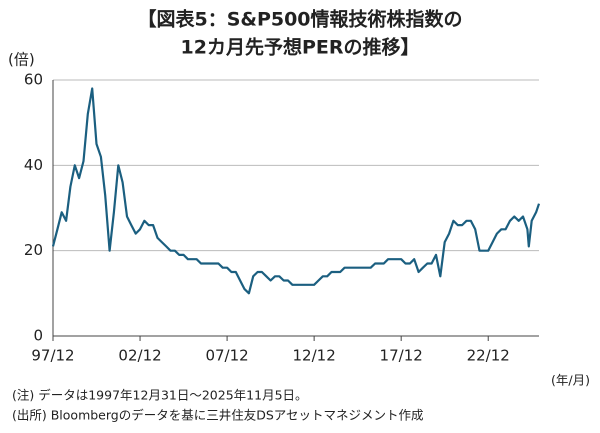  I want to click on y-axis-unit: (倍), so click(21, 60).